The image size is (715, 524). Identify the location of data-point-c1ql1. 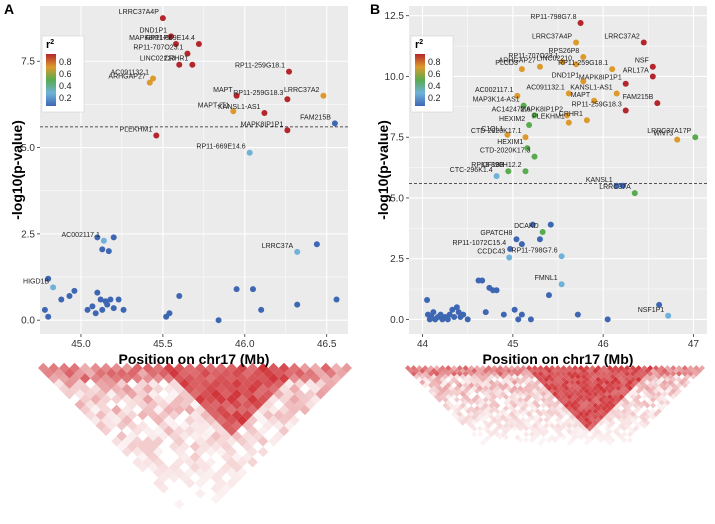
(507, 134).